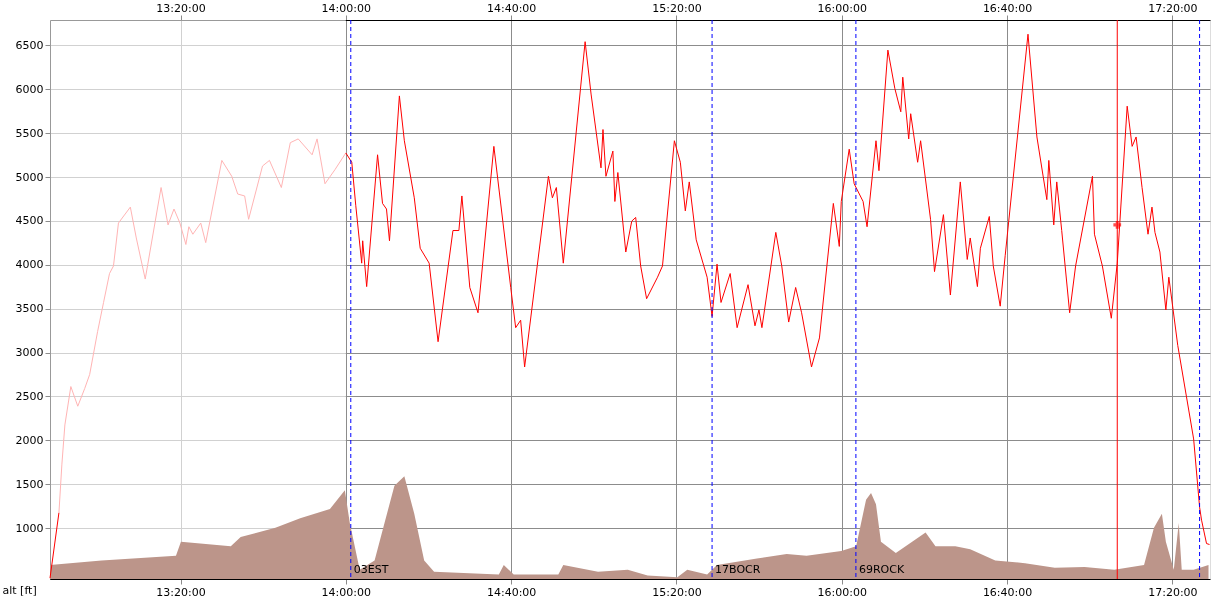 The width and height of the screenshot is (1218, 601). I want to click on y-tick-label: 1000, so click(29, 528).